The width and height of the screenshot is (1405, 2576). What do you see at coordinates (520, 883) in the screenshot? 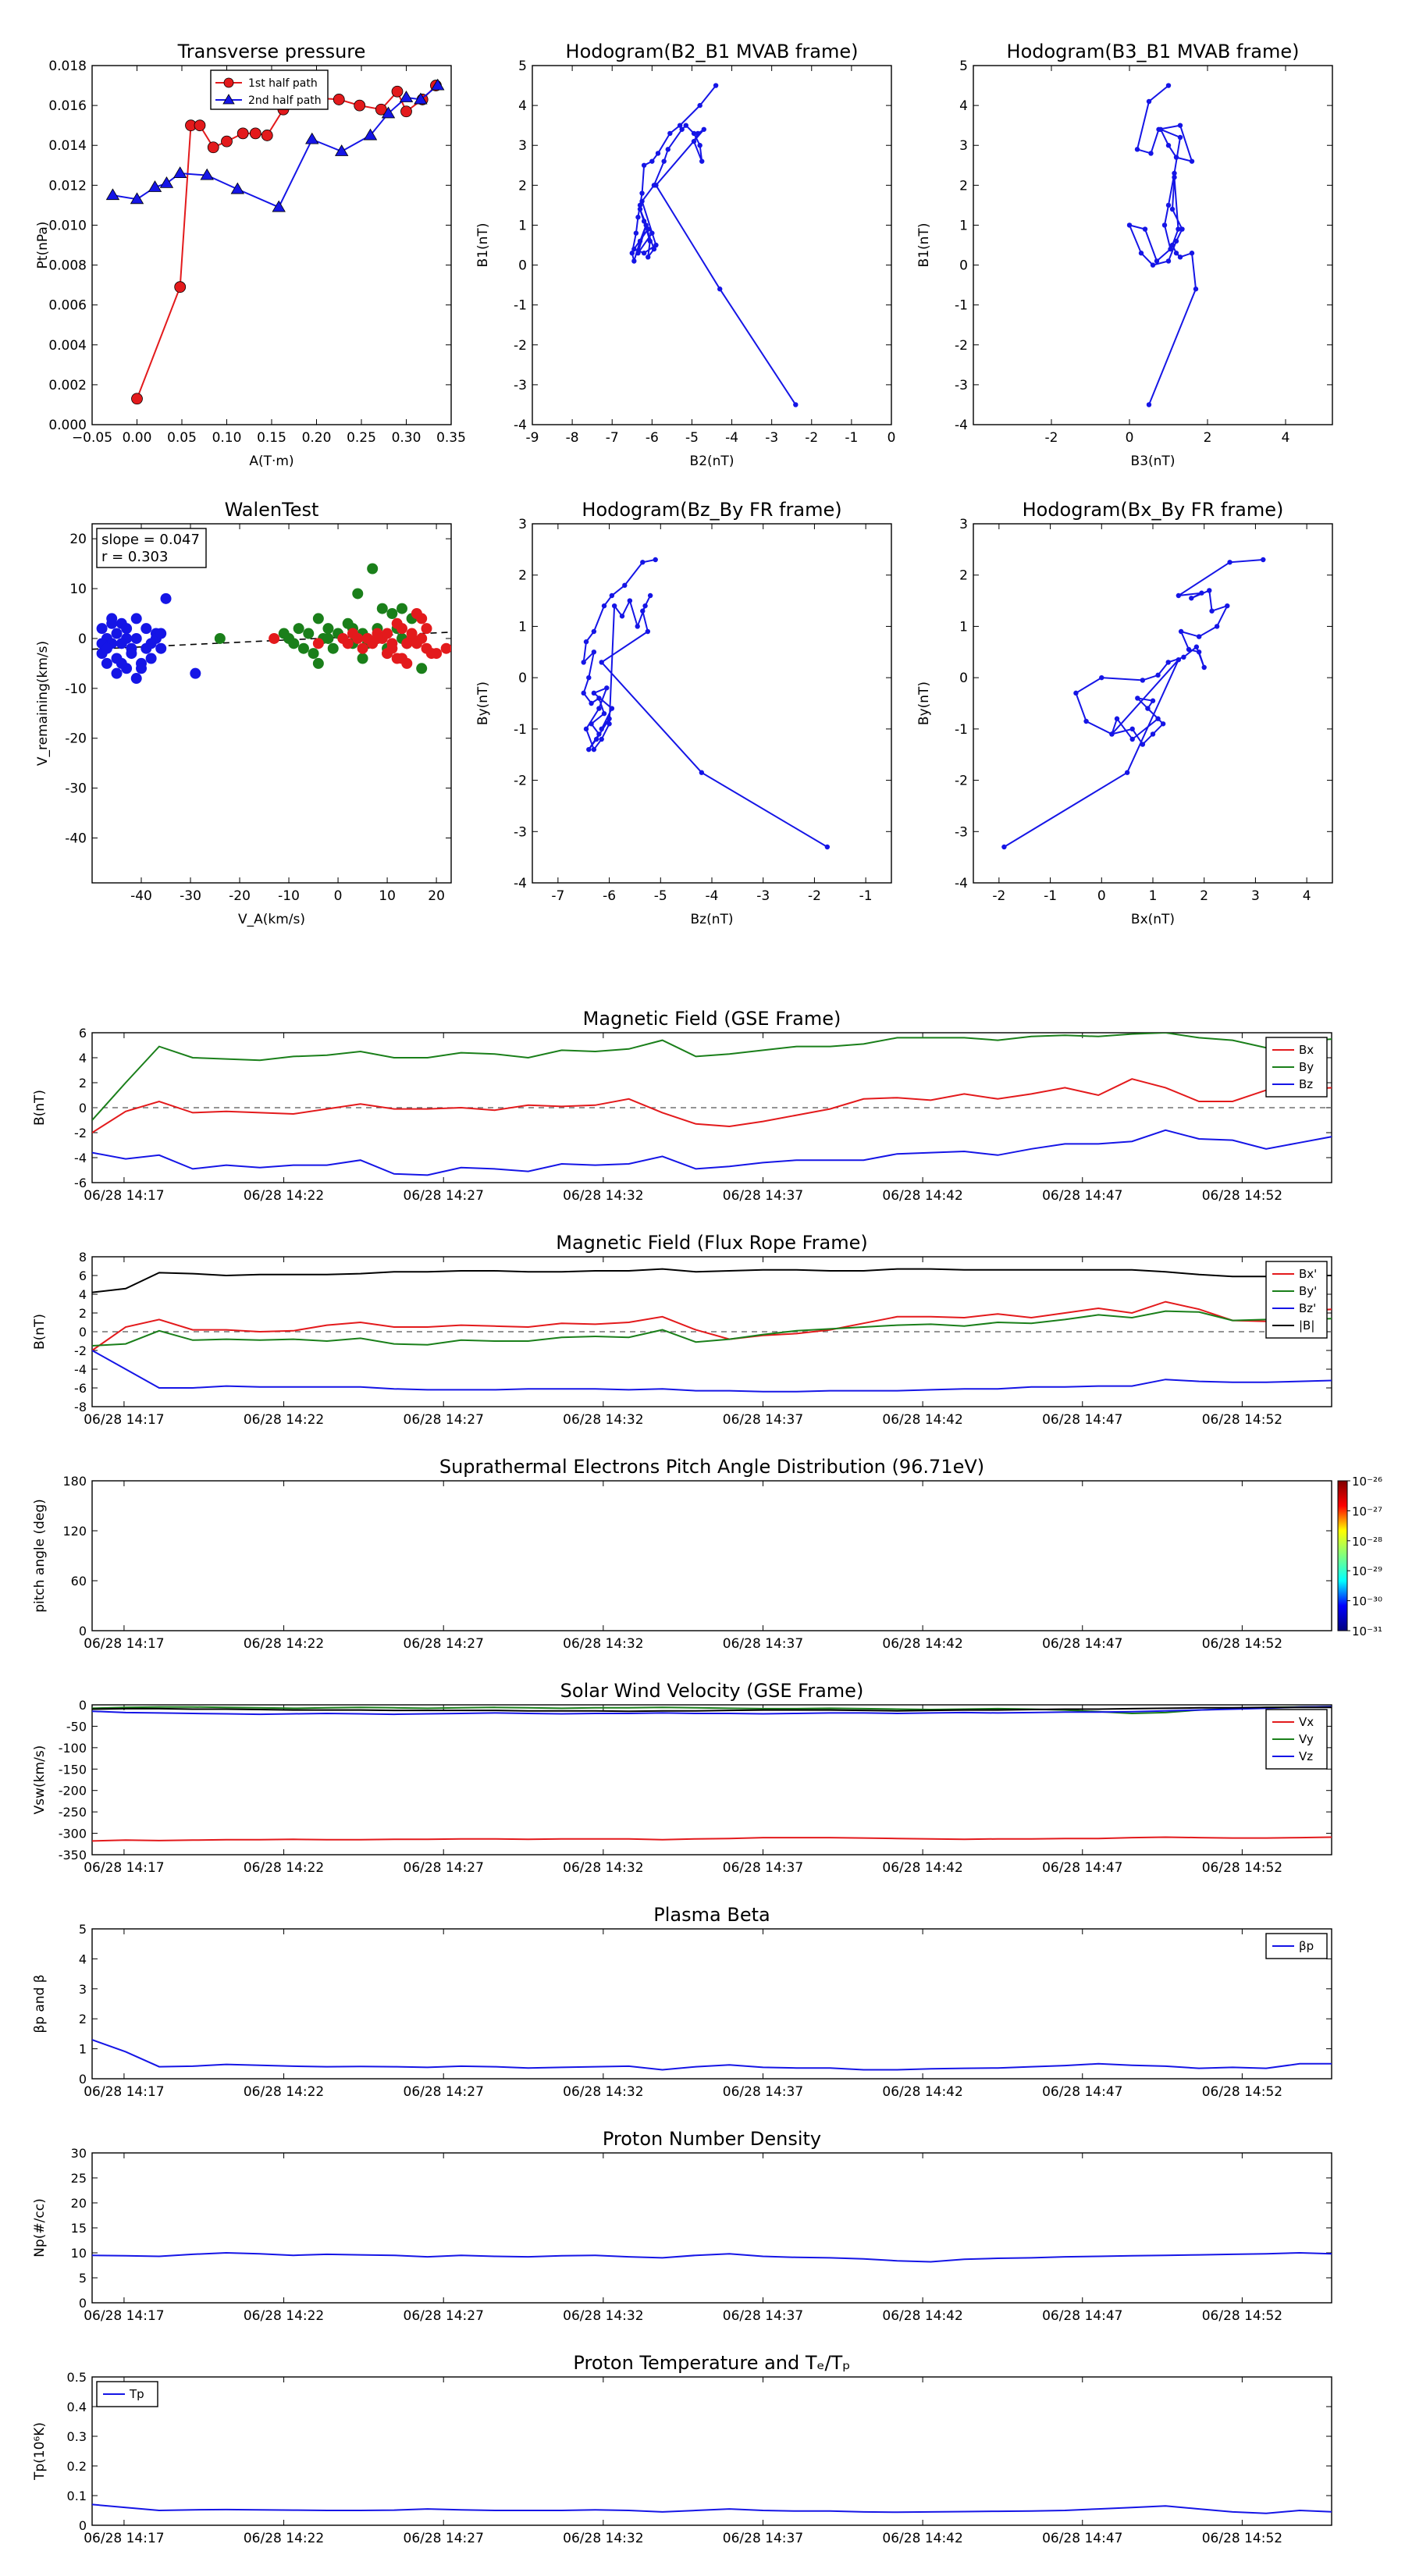
I see `y-tick-label: -4` at bounding box center [520, 883].